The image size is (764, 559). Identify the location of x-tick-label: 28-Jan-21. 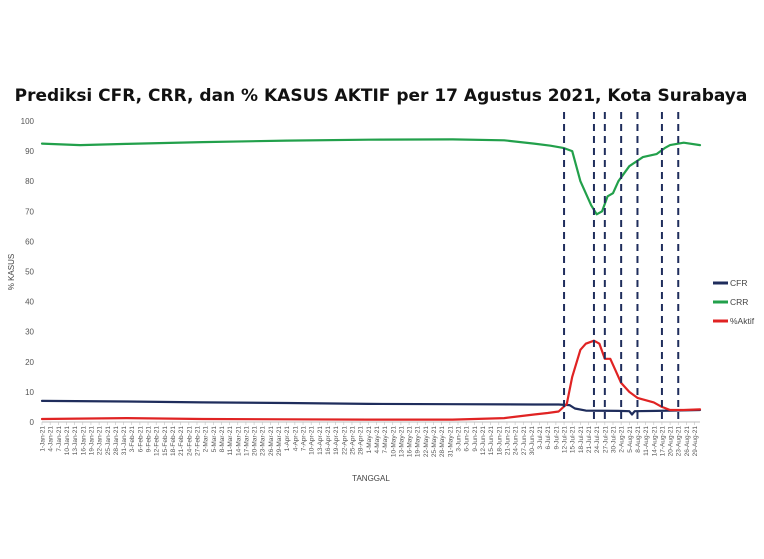
(116, 441).